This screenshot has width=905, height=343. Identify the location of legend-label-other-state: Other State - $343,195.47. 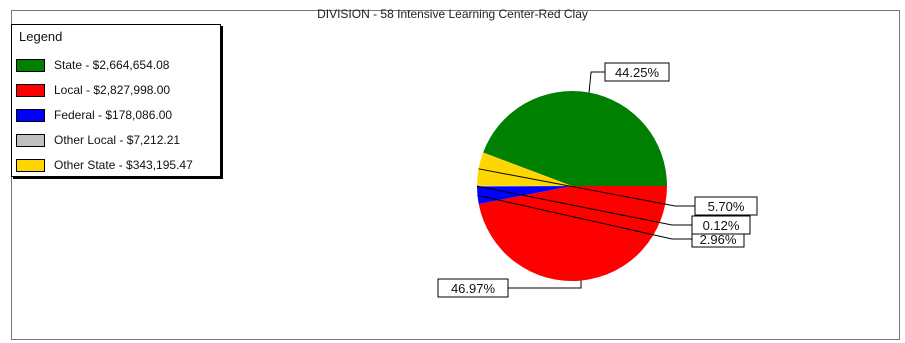
(123, 165).